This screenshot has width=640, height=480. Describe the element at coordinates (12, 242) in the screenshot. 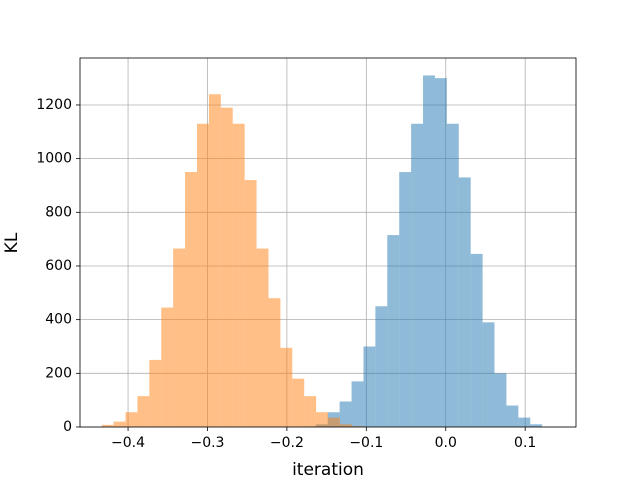

I see `y-axis-label: KL` at that location.